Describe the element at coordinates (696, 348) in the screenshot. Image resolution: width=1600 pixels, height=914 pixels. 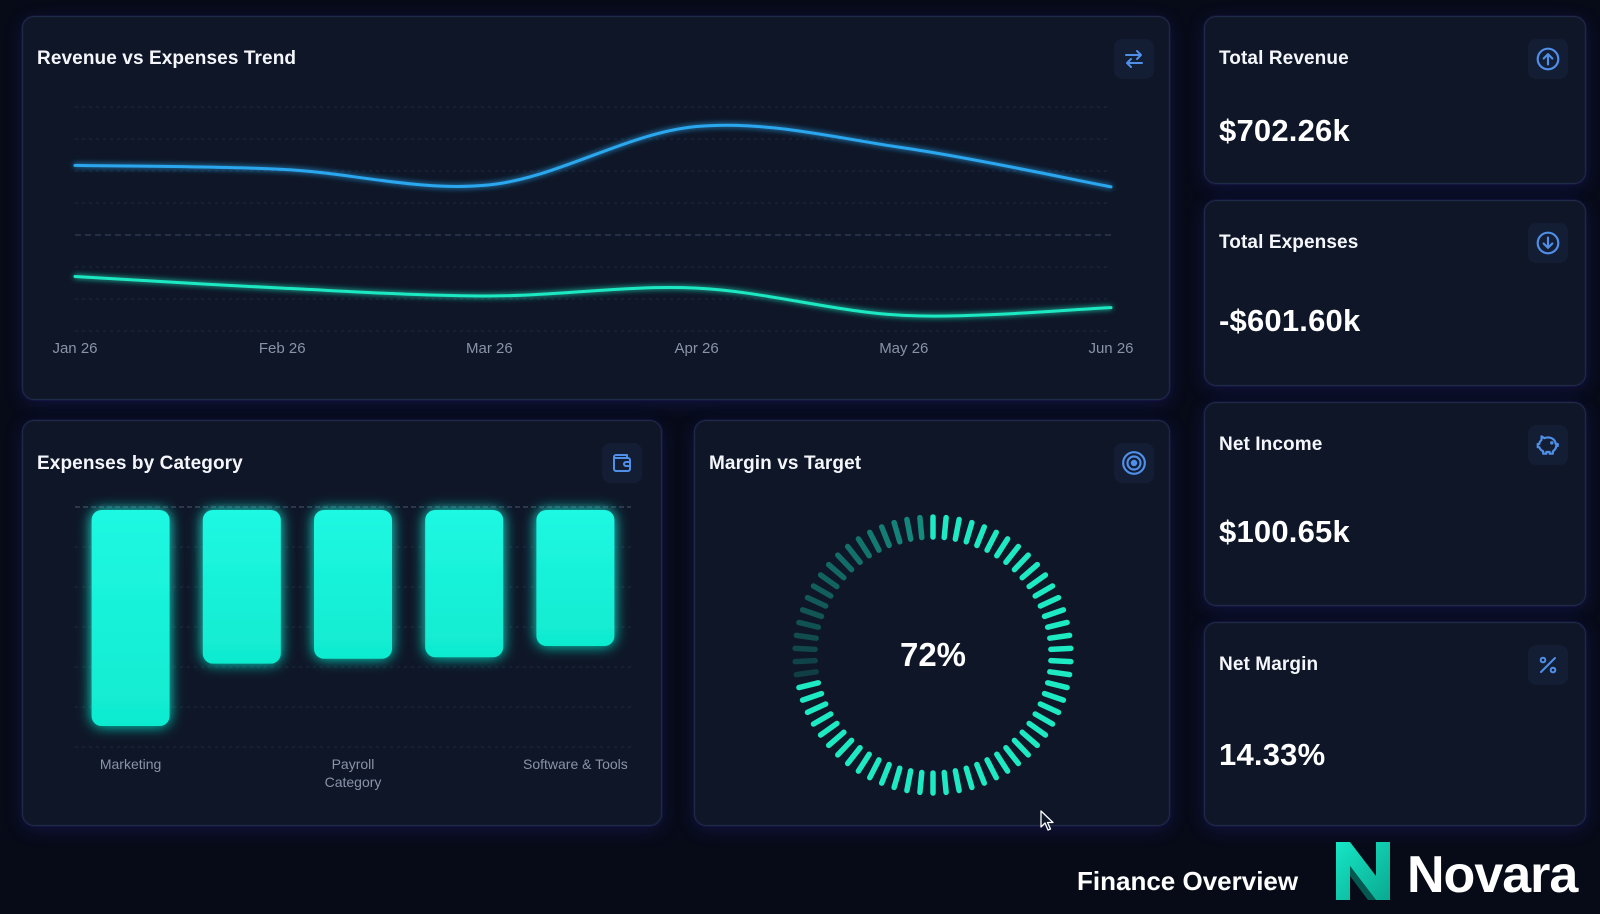
I see `x-tick-label: Apr 26` at that location.